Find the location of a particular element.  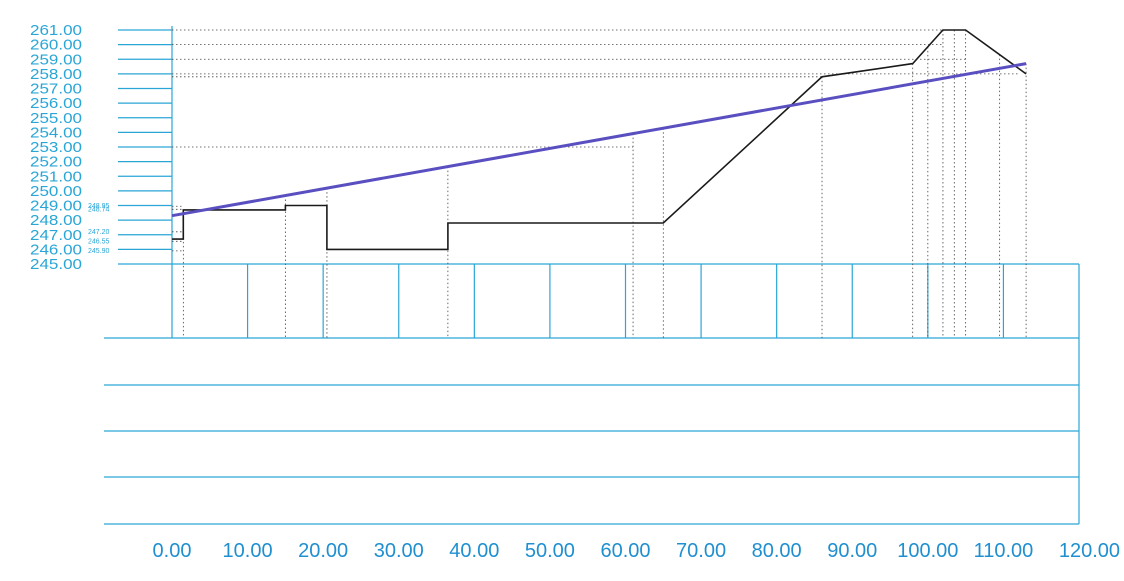

small-value-label: 246.55 is located at coordinates (99, 241).